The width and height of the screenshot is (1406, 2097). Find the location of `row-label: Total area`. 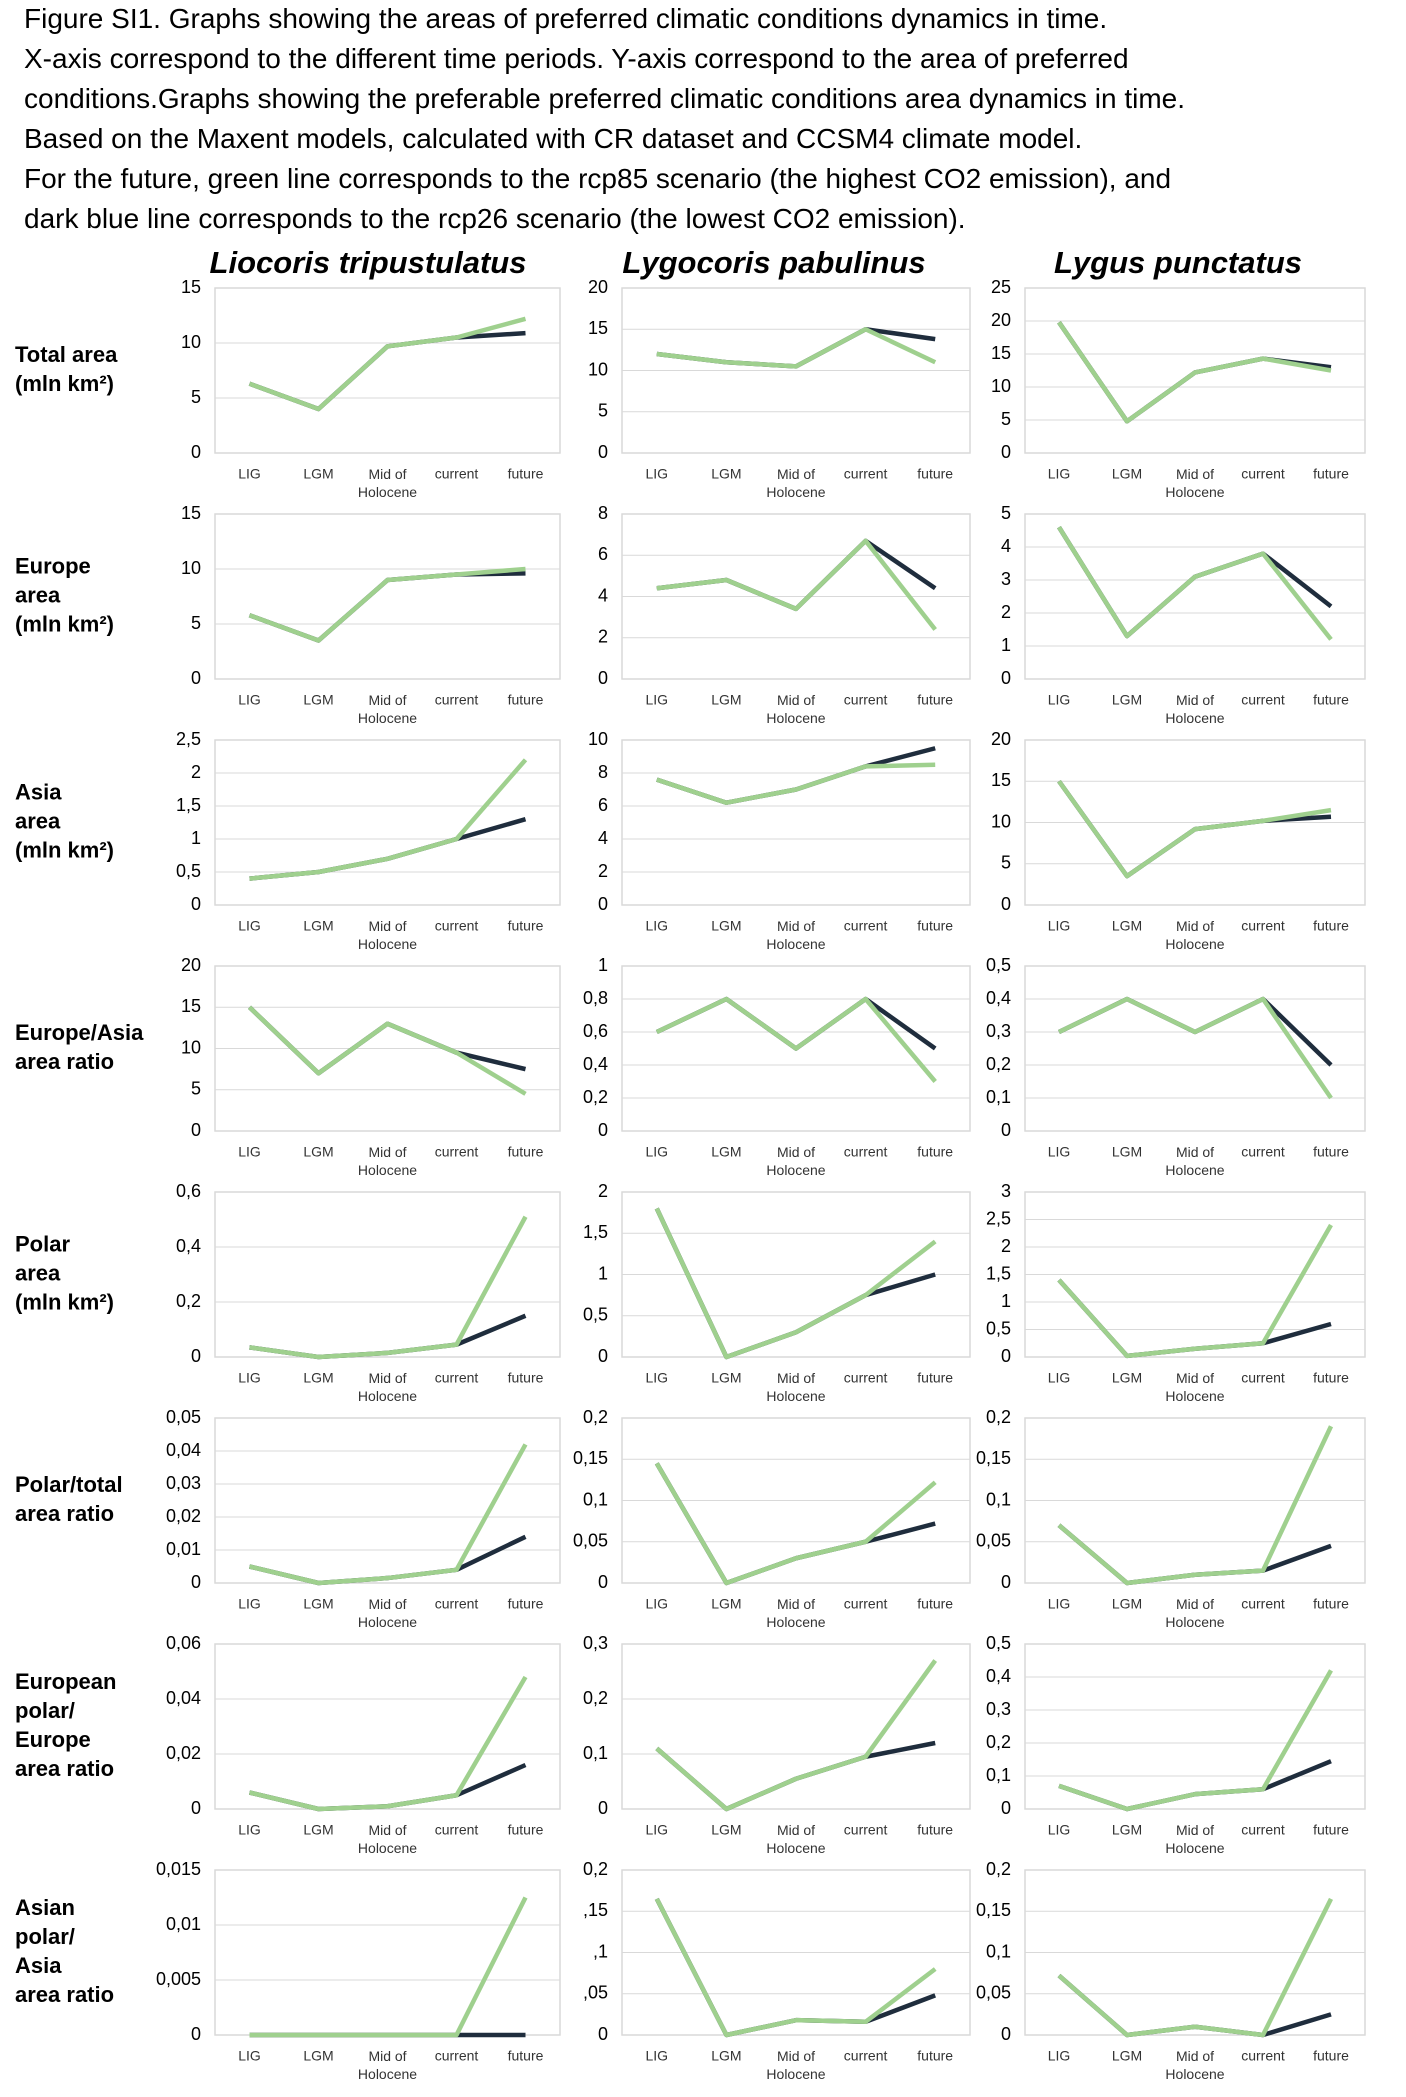

row-label: Total area is located at coordinates (66, 354).